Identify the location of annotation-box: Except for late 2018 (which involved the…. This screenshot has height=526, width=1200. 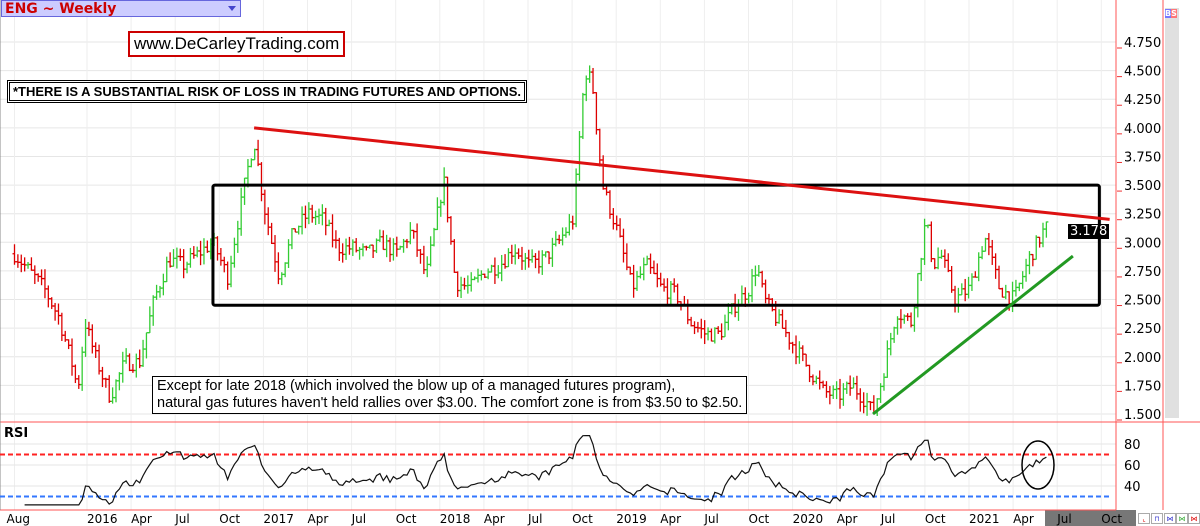
(450, 395).